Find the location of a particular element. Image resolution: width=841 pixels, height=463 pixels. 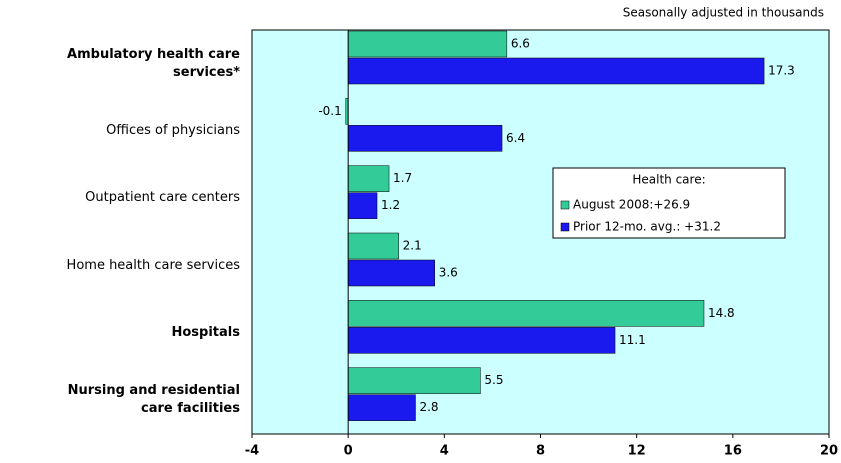

category-label: Home health care services is located at coordinates (153, 265).